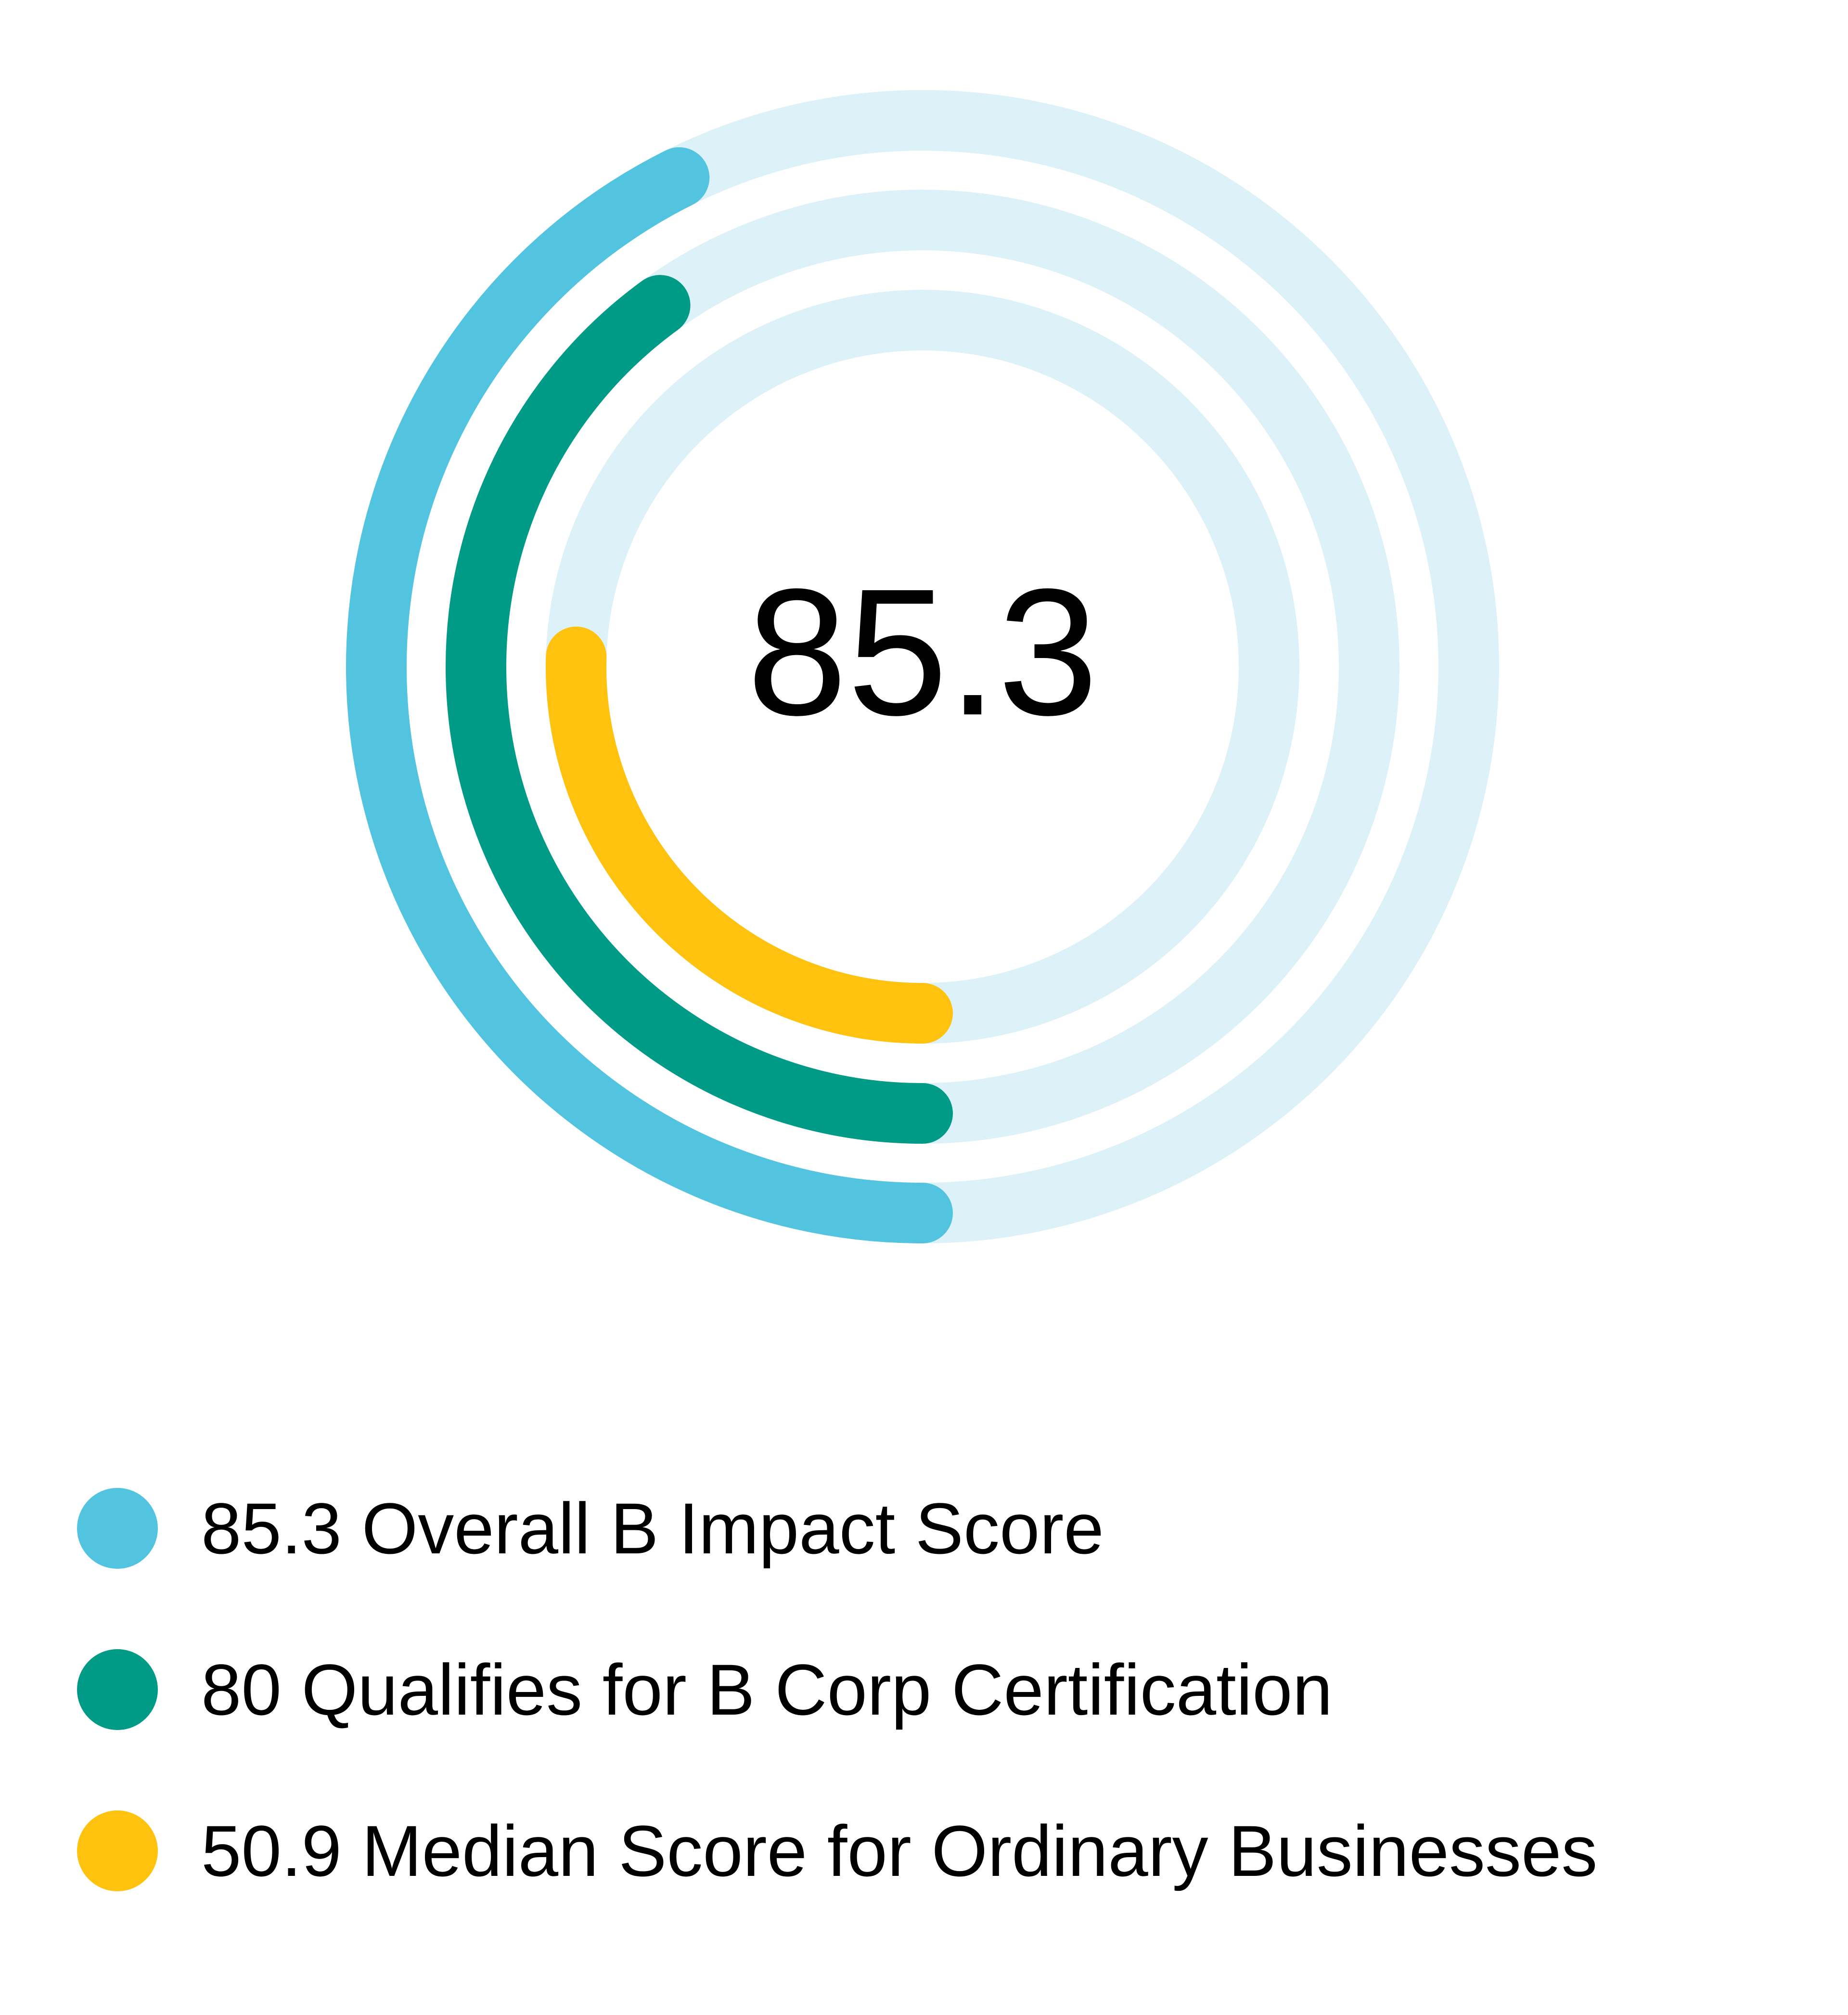 This screenshot has width=1848, height=2015. Describe the element at coordinates (767, 1690) in the screenshot. I see `legend-label-qualifies: 80 Qualifies for B Corp Certification` at that location.